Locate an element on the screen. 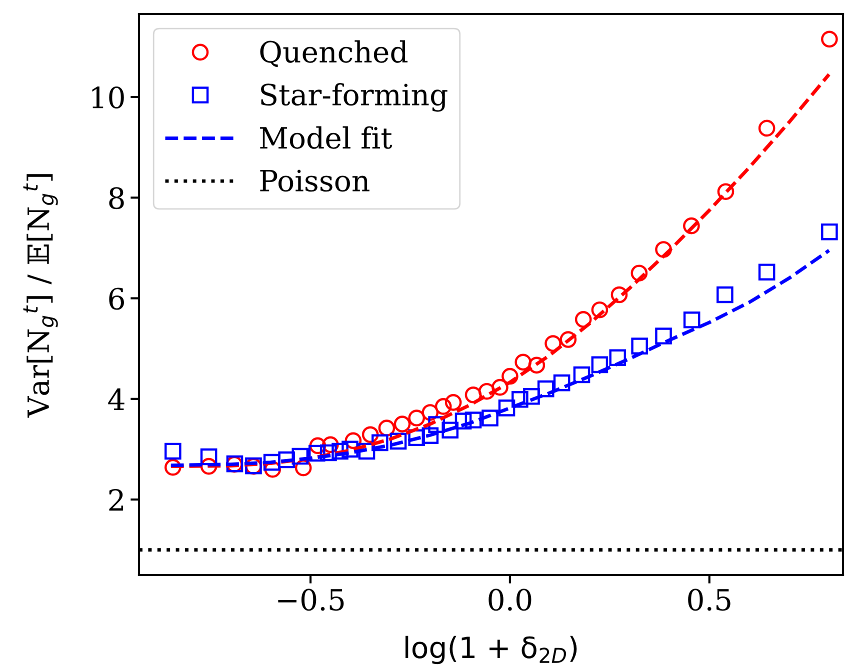 The width and height of the screenshot is (846, 670). x-tick-label: 0.5 is located at coordinates (709, 599).